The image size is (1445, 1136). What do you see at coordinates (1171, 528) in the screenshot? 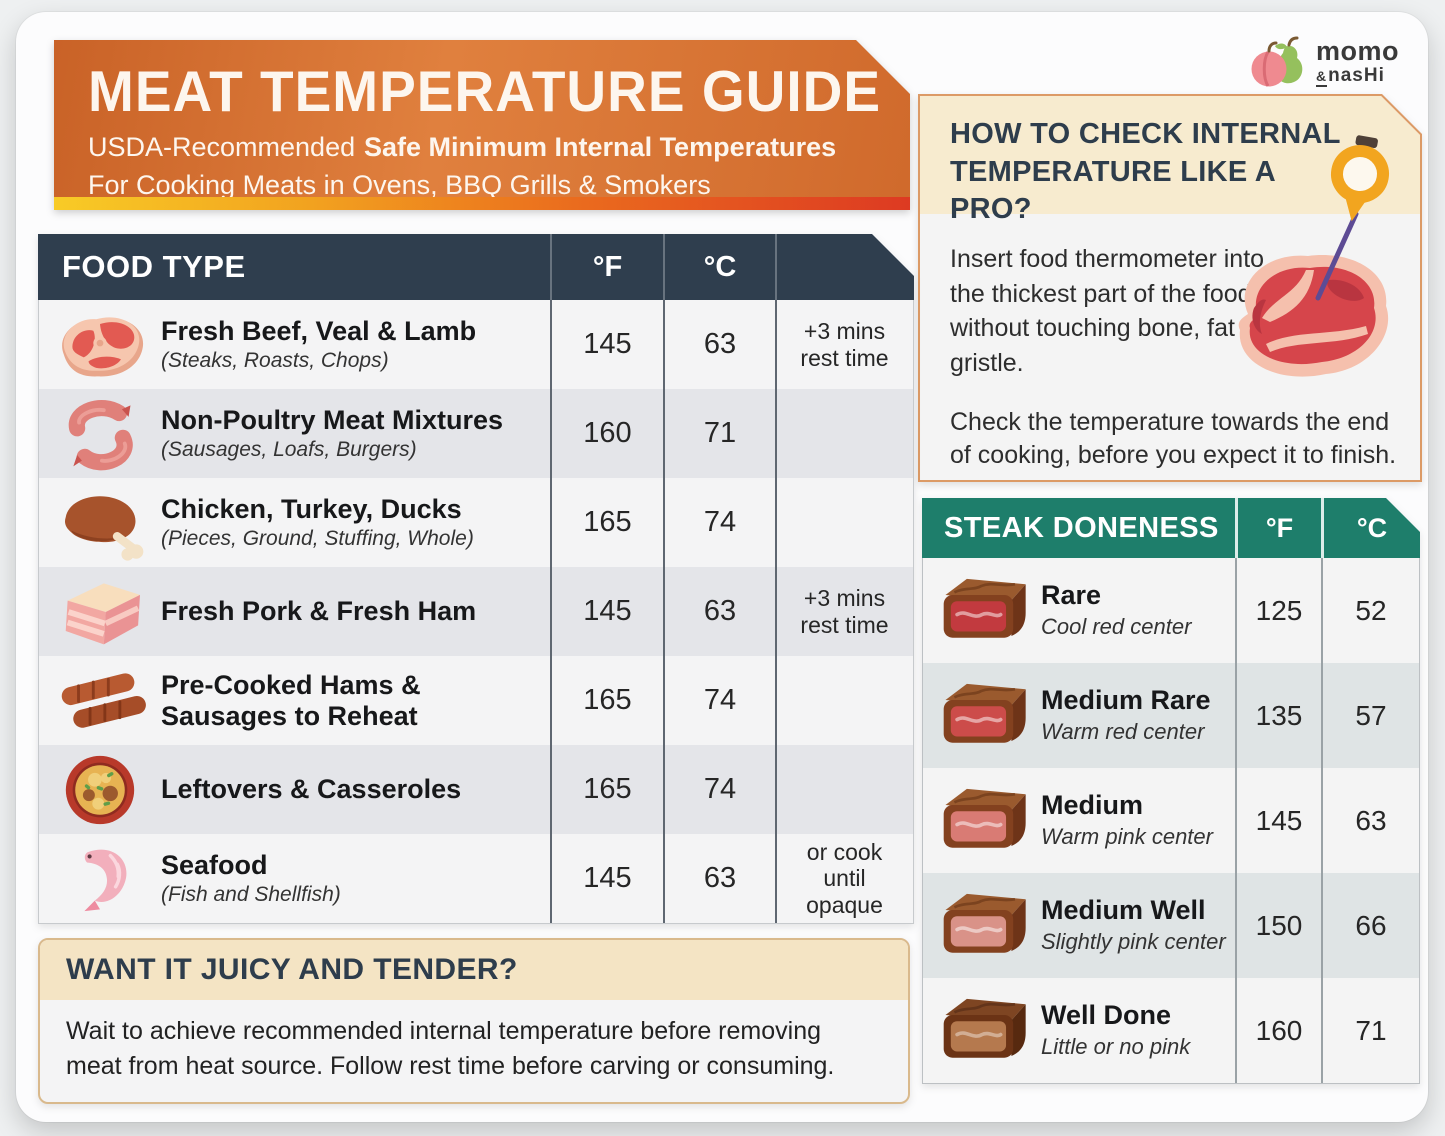
I see `steak-doneness-header: STEAK DONENESS °F °C` at bounding box center [1171, 528].